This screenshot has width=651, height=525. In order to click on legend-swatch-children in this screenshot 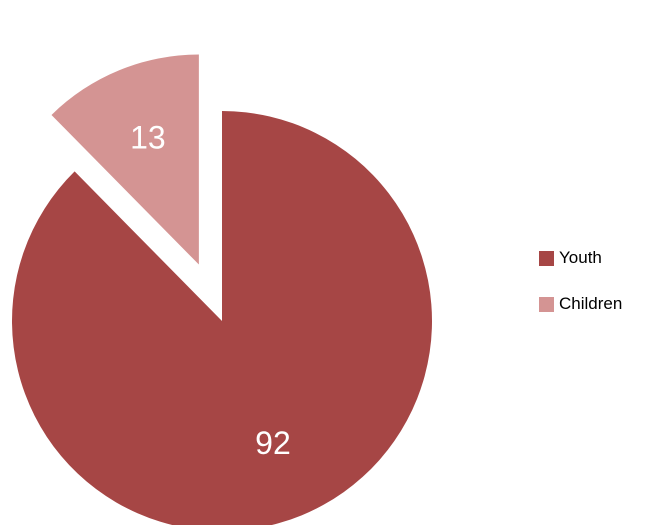, I will do `click(546, 304)`.